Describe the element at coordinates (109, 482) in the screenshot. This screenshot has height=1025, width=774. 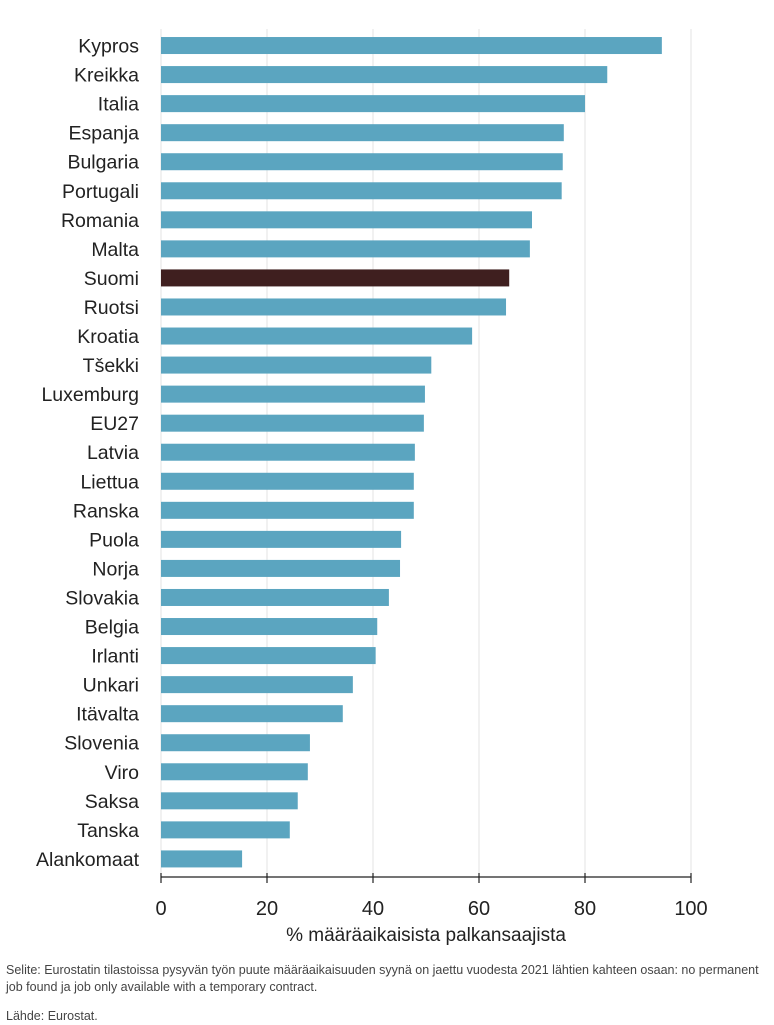
I see `category-label: Liettua` at that location.